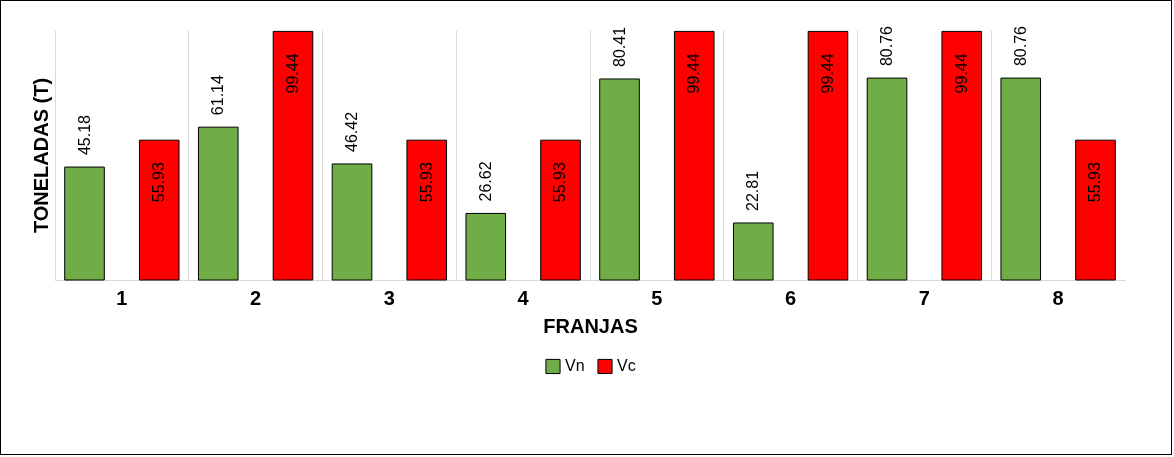 The width and height of the screenshot is (1174, 457). What do you see at coordinates (626, 366) in the screenshot?
I see `legend-label: Vc` at bounding box center [626, 366].